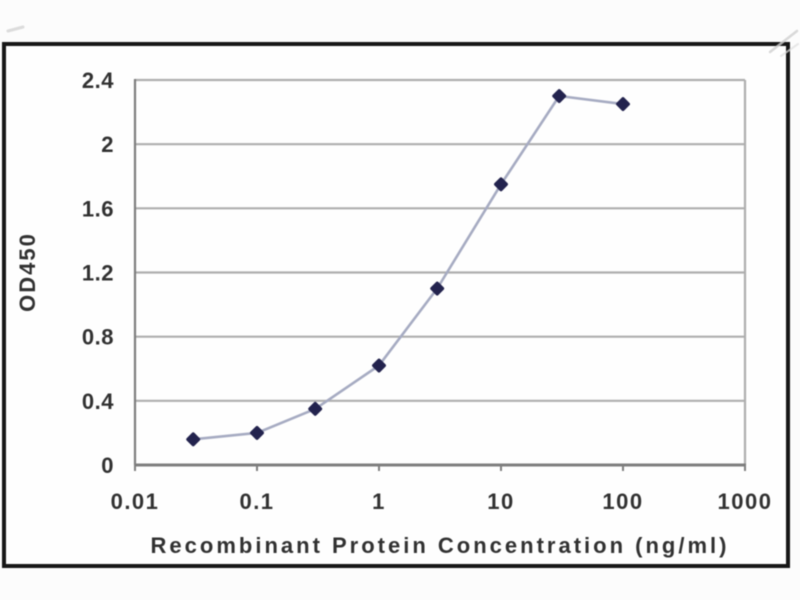 The width and height of the screenshot is (800, 600). Describe the element at coordinates (98, 80) in the screenshot. I see `y-tick-label: 2.4` at that location.